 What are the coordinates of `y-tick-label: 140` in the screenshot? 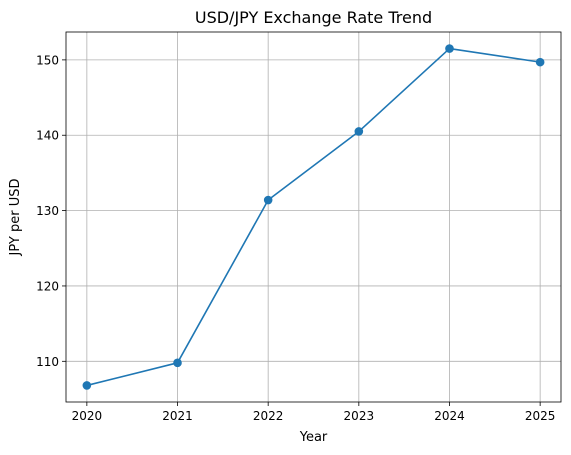 It's located at (47, 136).